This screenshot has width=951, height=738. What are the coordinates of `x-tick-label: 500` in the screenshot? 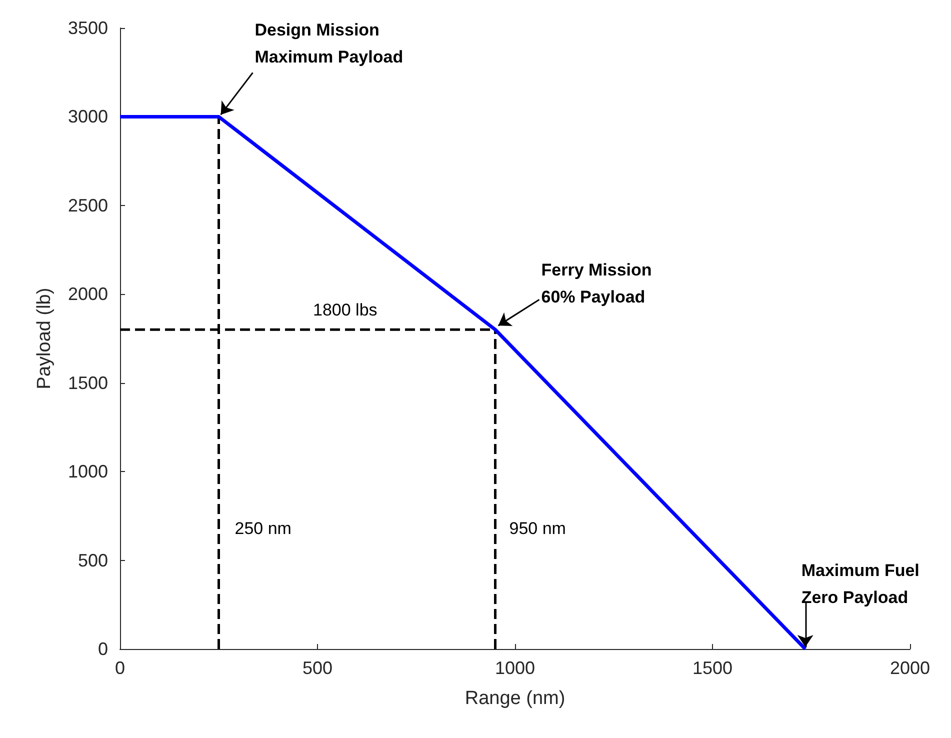 It's located at (317, 668).